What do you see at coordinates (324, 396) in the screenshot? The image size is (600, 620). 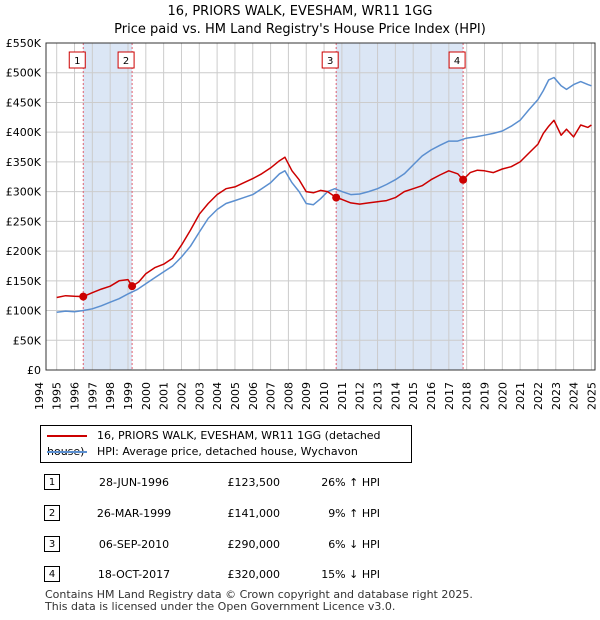 I see `x-tick-label: 2010` at bounding box center [324, 396].